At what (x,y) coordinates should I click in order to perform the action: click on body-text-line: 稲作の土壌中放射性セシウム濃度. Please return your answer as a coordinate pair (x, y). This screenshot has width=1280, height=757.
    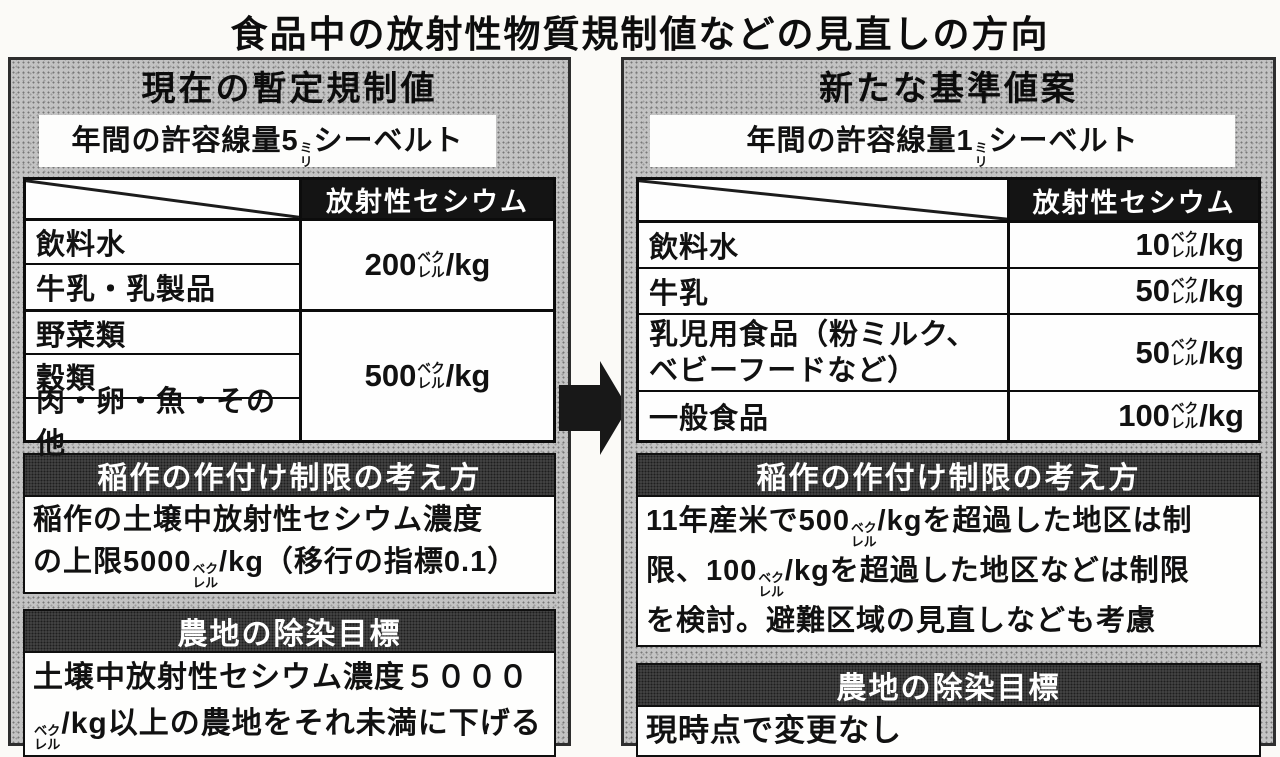
    Looking at the image, I should click on (258, 520).